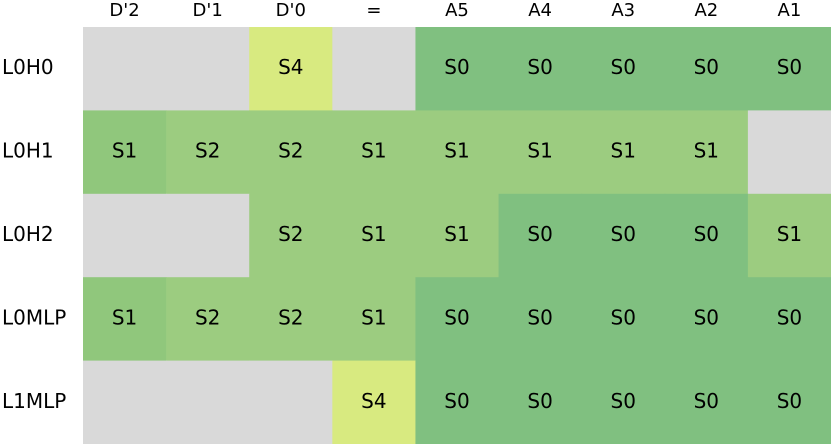 This screenshot has height=444, width=831. Describe the element at coordinates (28, 67) in the screenshot. I see `row-label: L0H0` at that location.